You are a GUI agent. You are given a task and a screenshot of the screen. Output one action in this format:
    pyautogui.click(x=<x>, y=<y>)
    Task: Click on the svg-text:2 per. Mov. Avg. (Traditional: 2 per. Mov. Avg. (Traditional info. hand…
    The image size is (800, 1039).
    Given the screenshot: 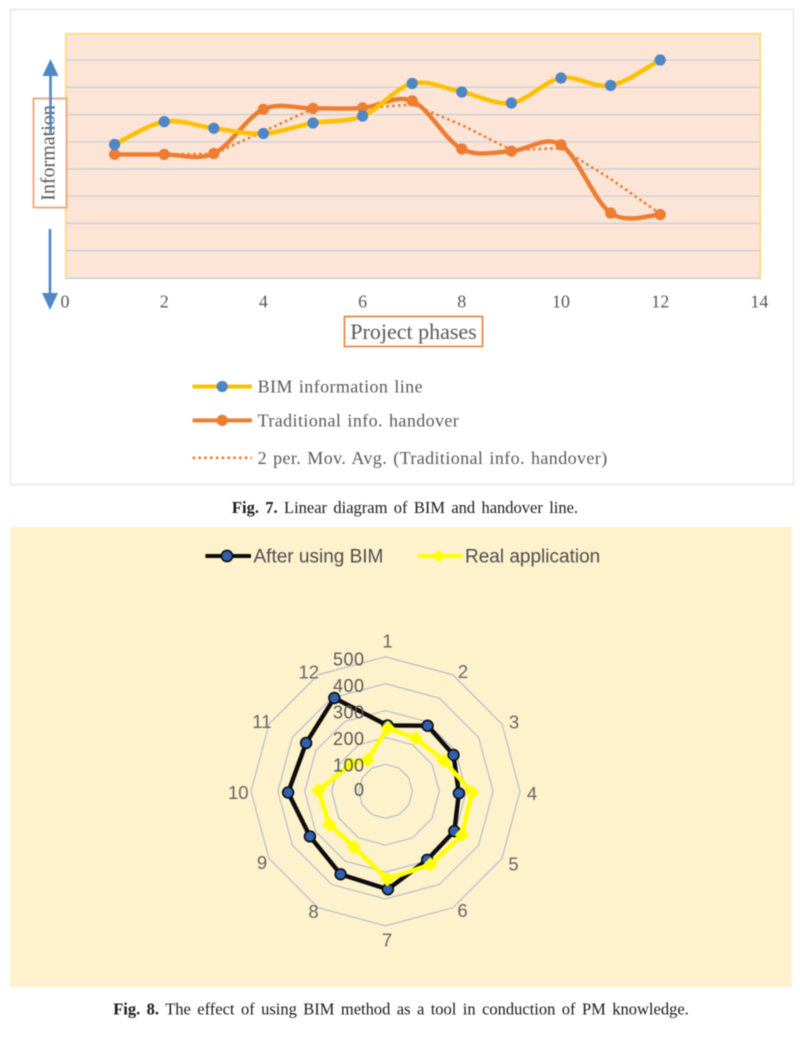 What is the action you would take?
    pyautogui.click(x=433, y=458)
    